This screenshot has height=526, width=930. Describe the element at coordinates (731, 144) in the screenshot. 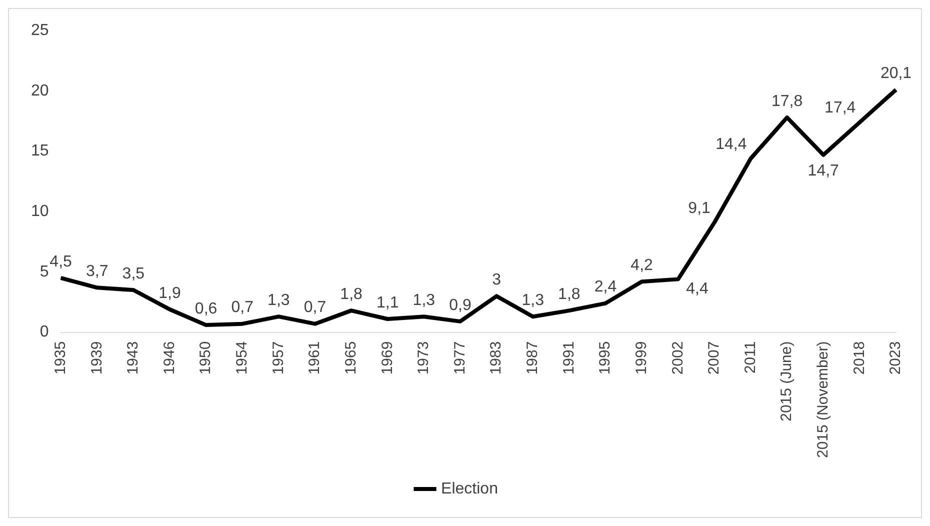

I see `data-label: 14,4` at that location.